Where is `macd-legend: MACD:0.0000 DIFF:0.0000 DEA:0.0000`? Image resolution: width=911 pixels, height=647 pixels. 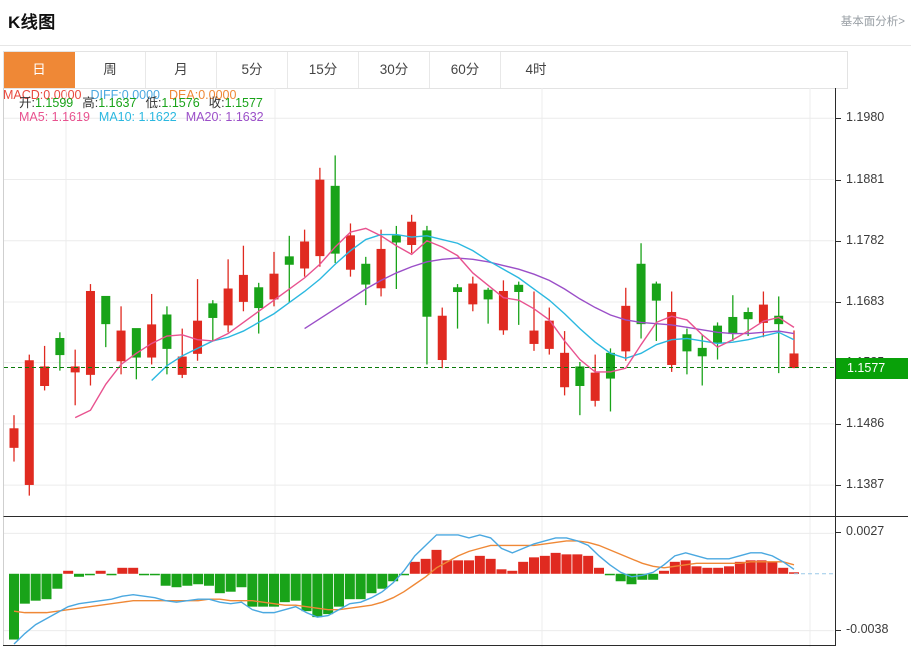 macd-legend: MACD:0.0000 DIFF:0.0000 DEA:0.0000 is located at coordinates (455, 95).